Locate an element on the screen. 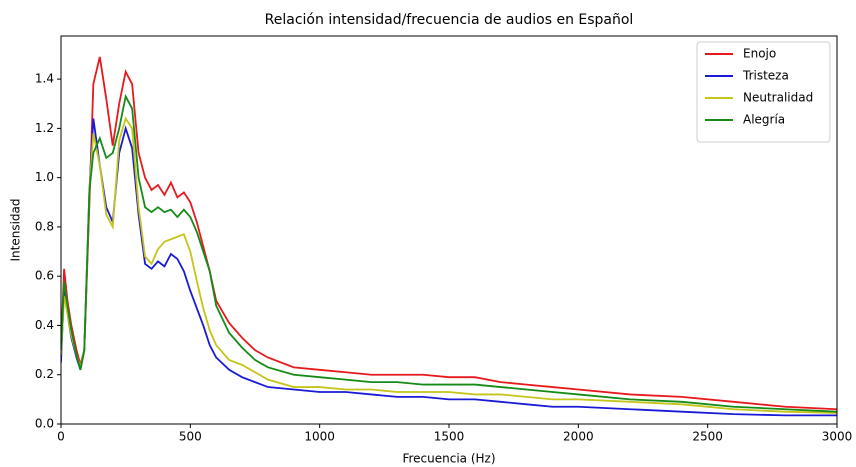  y-tick-label: 0.2 is located at coordinates (44, 374).